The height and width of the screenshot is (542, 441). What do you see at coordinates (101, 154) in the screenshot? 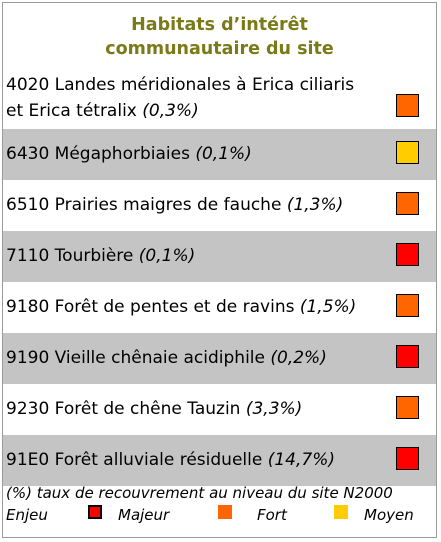
I see `habitat-label: 6430 Mégaphorbiaies` at bounding box center [101, 154].